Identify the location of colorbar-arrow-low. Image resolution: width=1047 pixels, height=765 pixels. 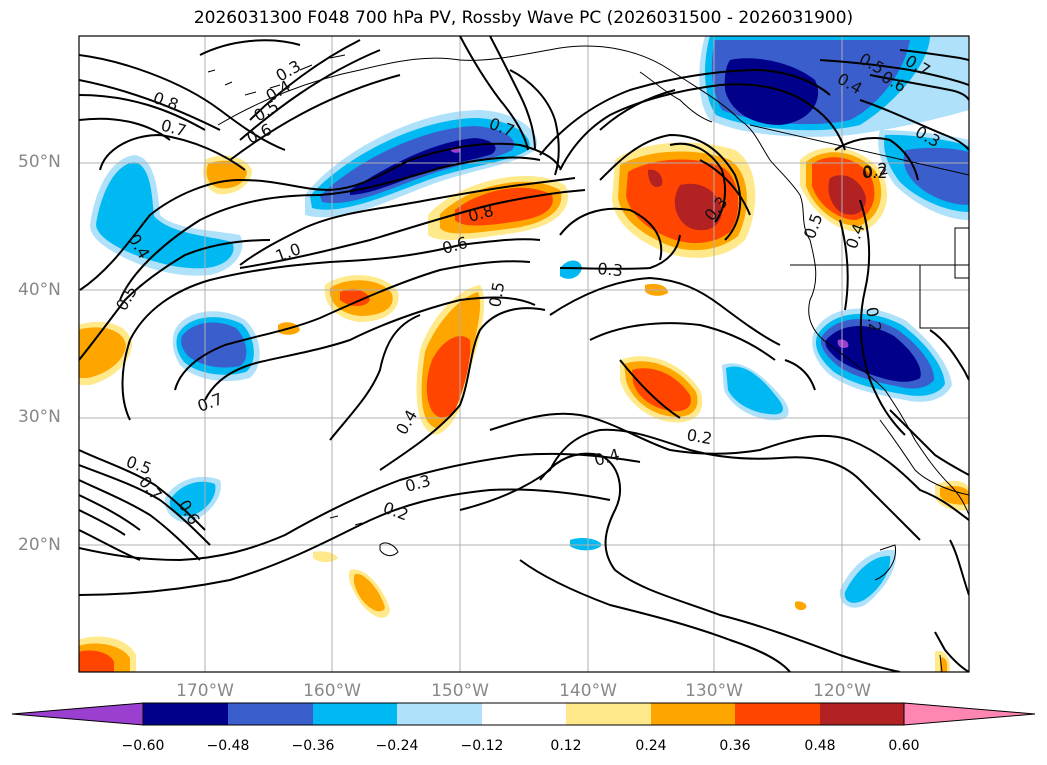
(77, 714).